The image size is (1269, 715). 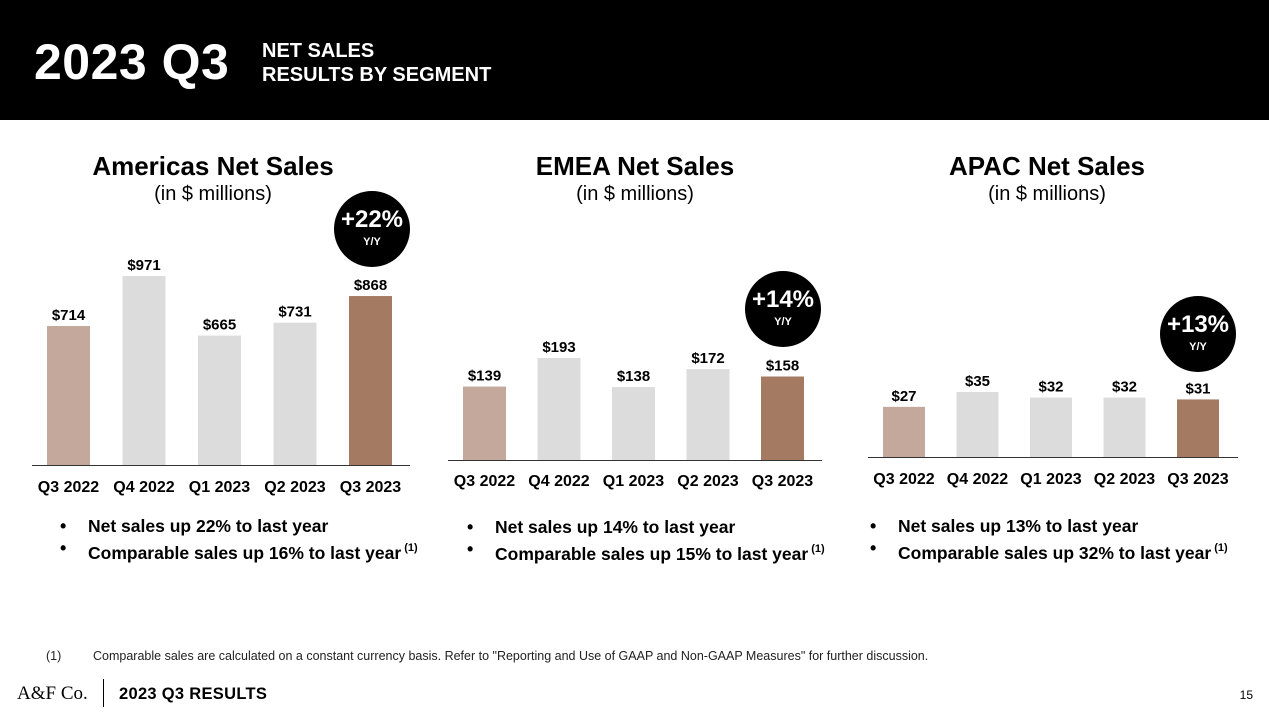 I want to click on bar-value-label: $193, so click(x=558, y=347).